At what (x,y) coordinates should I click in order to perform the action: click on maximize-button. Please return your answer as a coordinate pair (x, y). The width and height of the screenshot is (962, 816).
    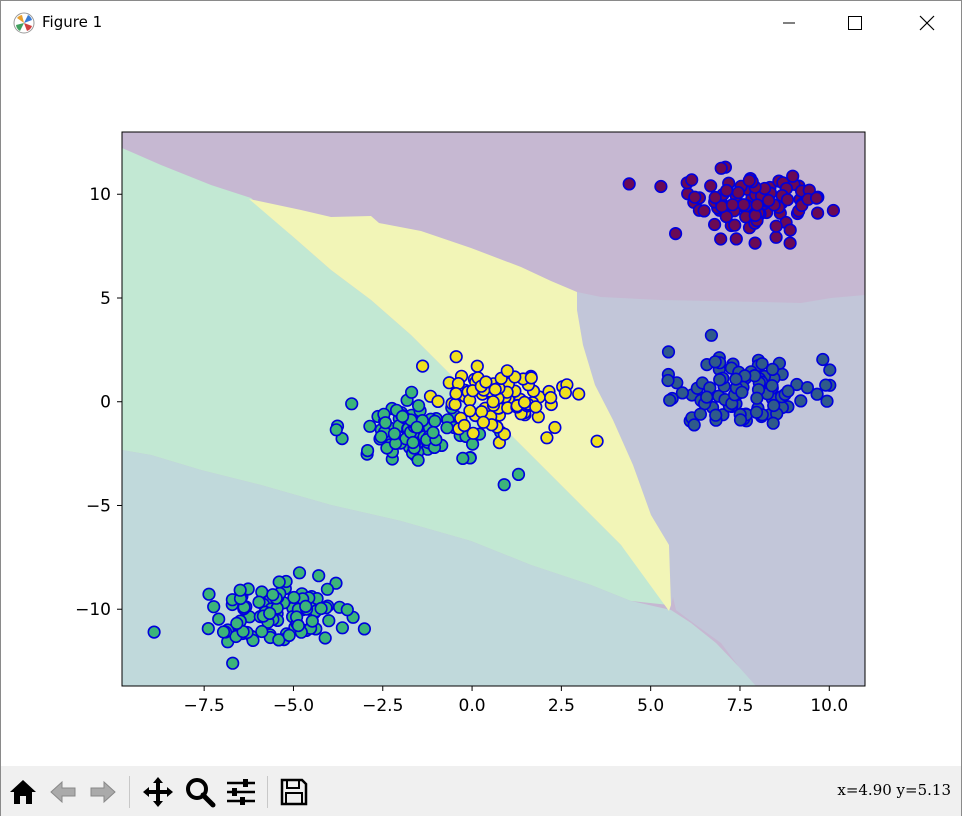
    Looking at the image, I should click on (855, 23).